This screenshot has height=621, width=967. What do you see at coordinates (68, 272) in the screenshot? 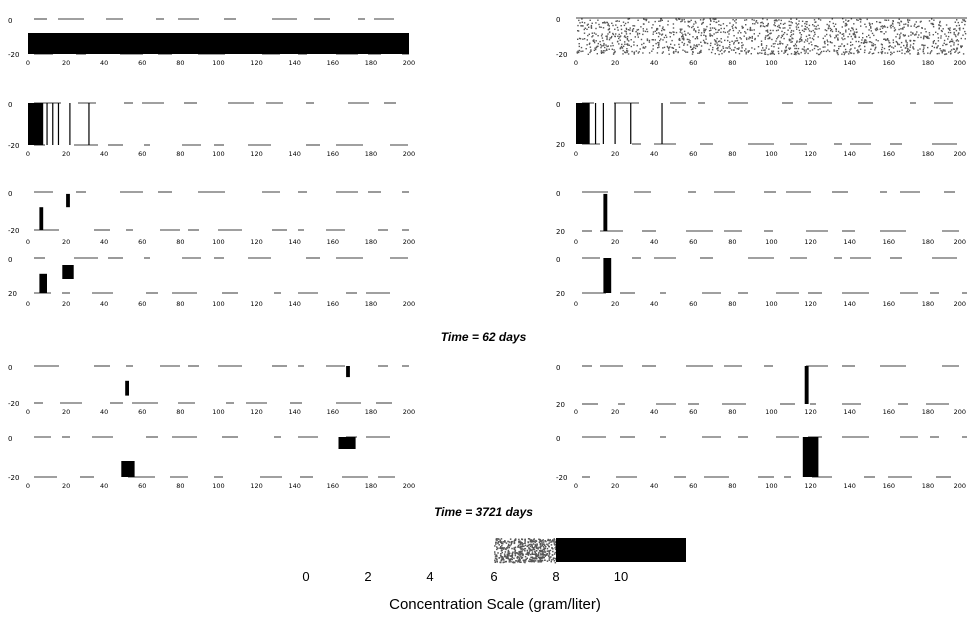
I see `plume-block` at bounding box center [68, 272].